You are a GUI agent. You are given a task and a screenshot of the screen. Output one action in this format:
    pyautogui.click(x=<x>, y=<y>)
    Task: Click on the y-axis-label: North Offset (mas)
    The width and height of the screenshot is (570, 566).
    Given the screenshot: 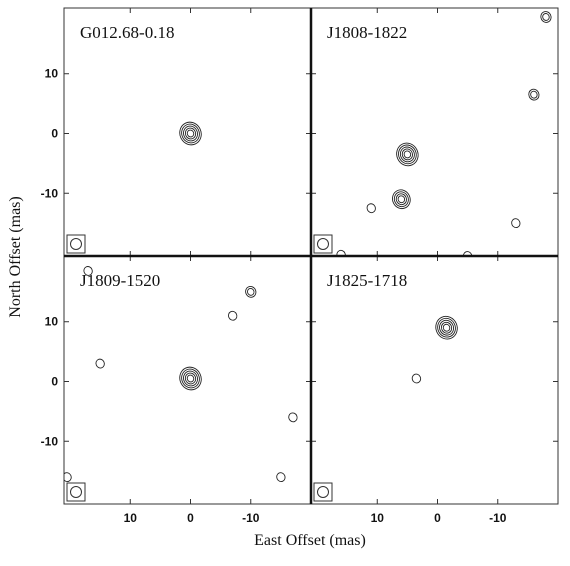 What is the action you would take?
    pyautogui.click(x=15, y=256)
    